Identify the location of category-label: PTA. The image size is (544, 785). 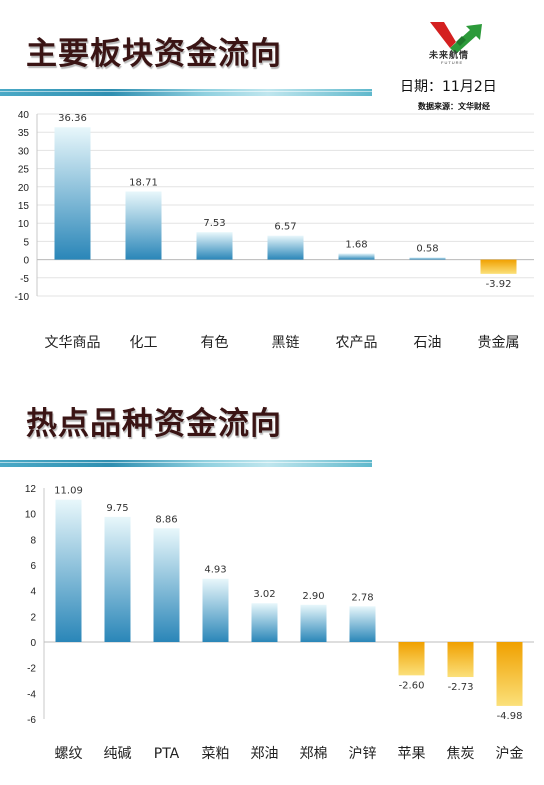
(167, 754).